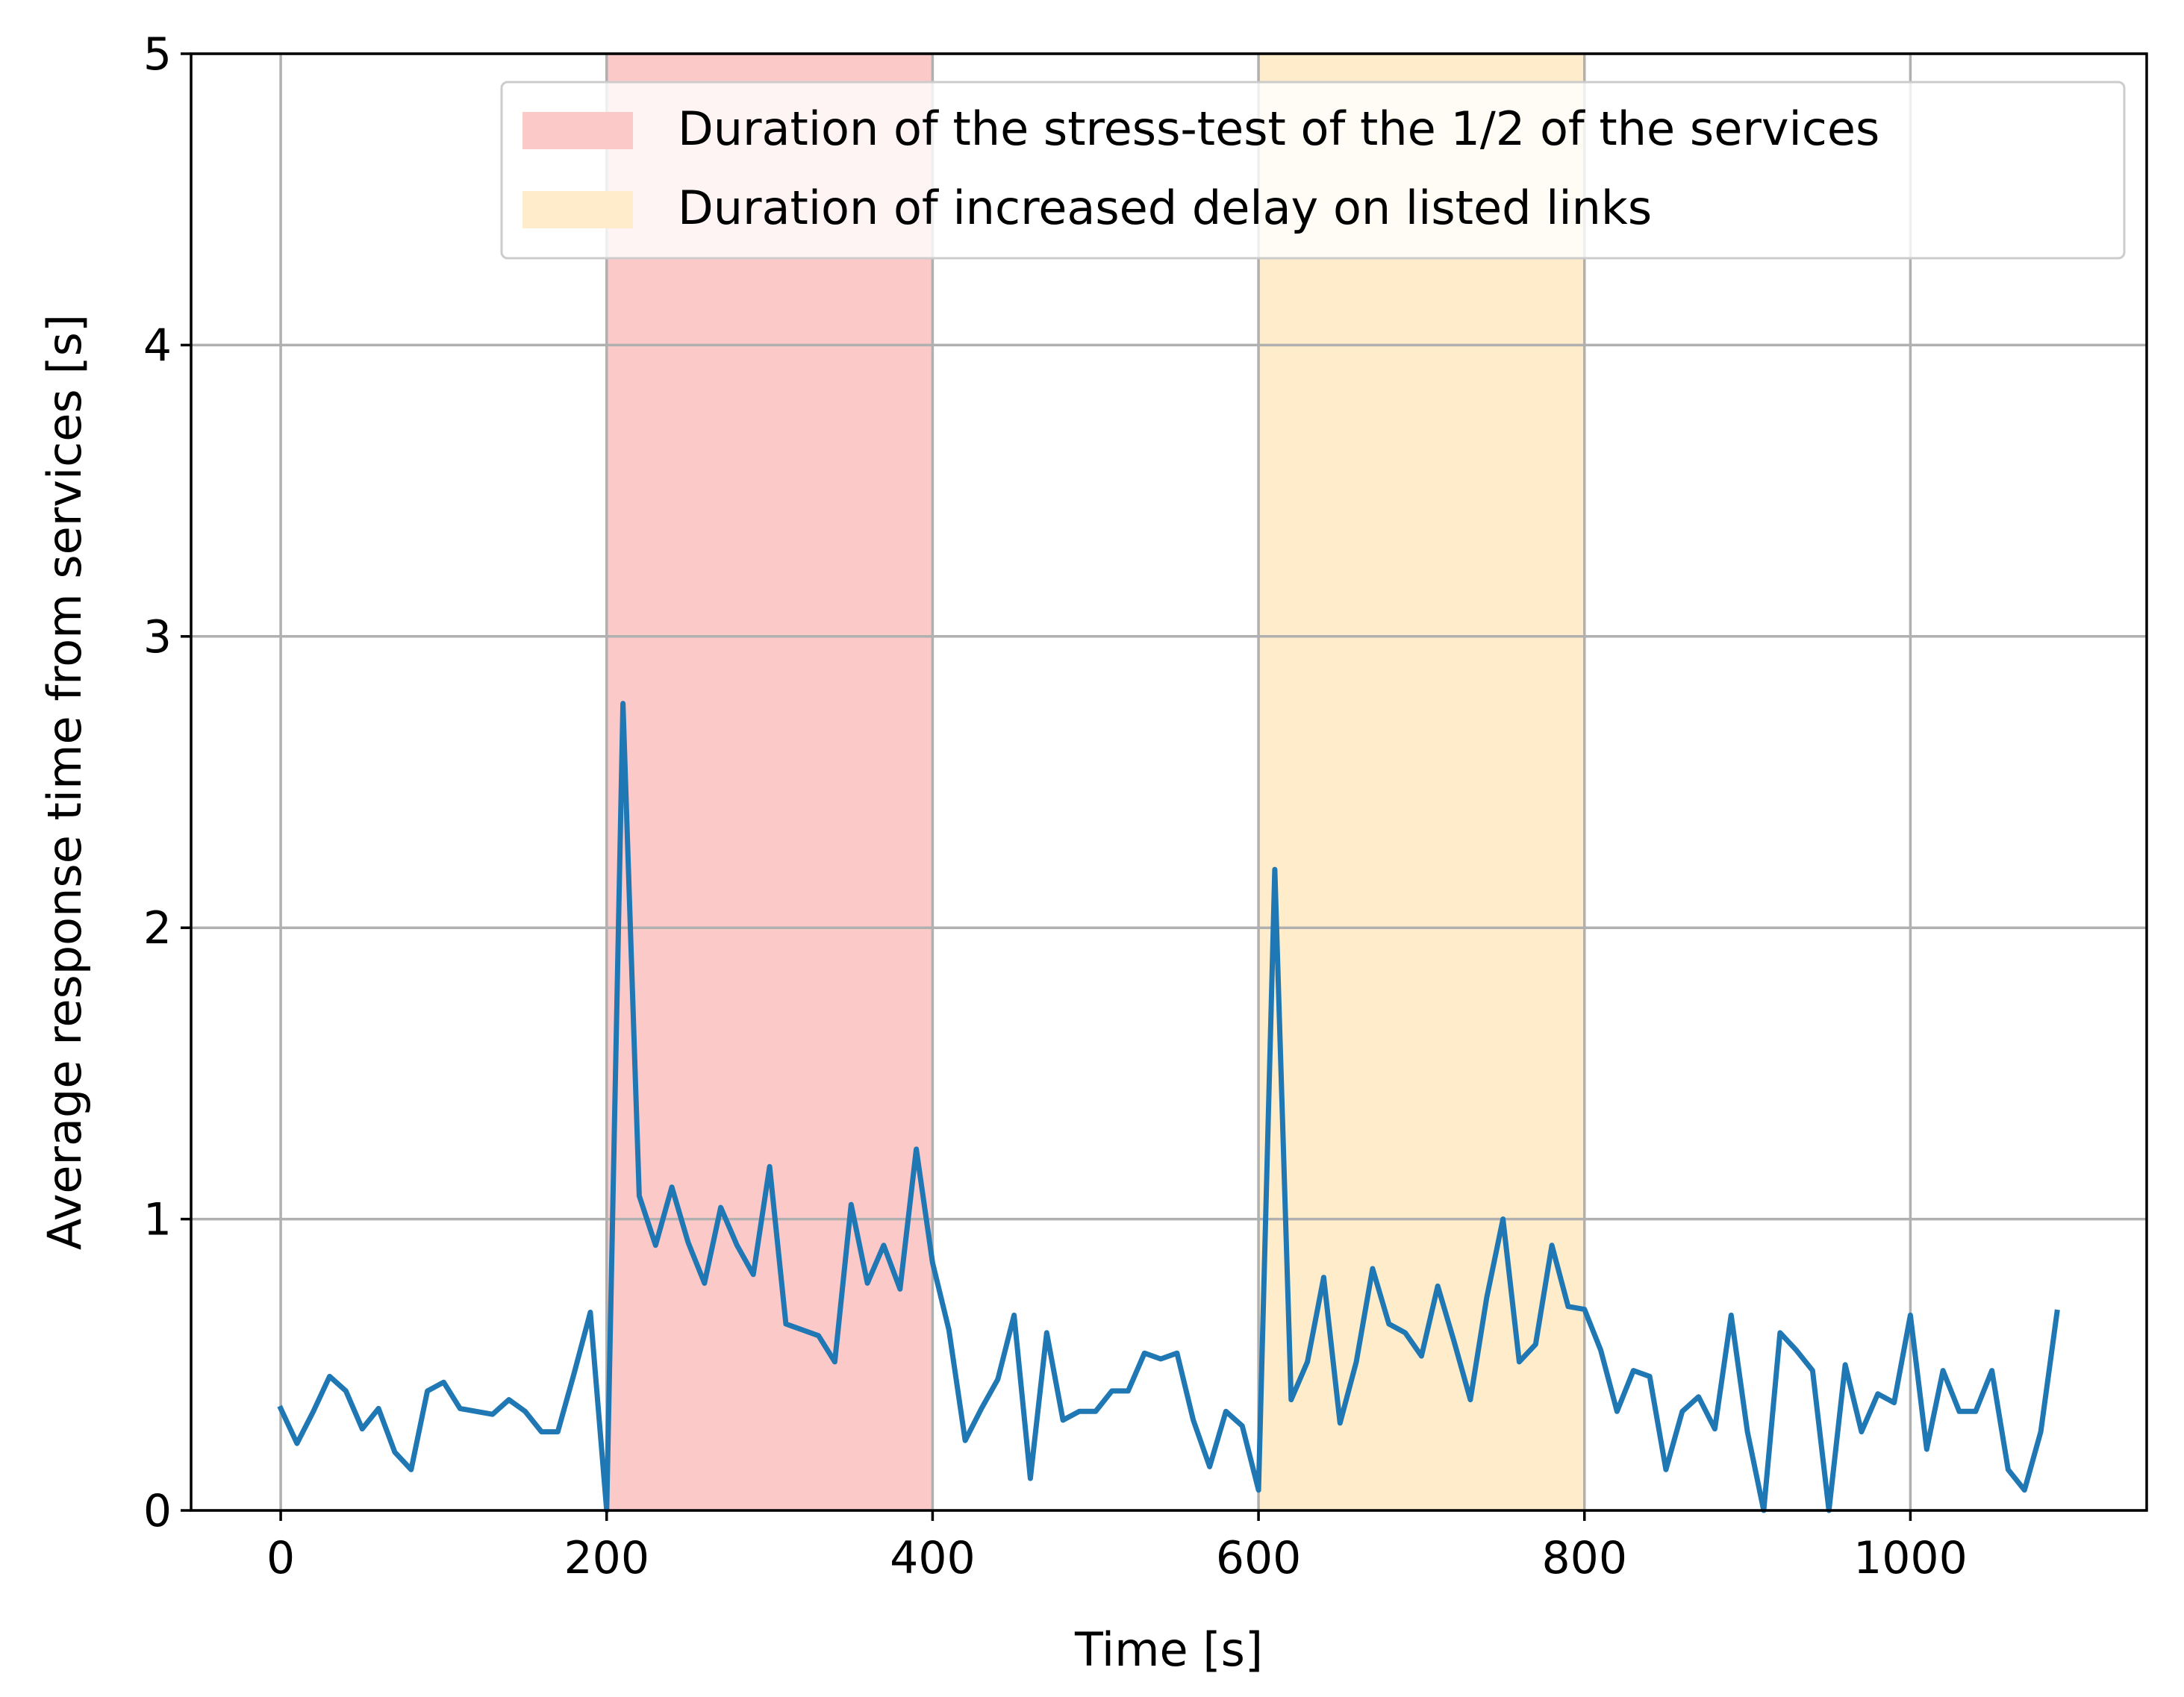  Describe the element at coordinates (1259, 1558) in the screenshot. I see `x-tick-label: 600` at that location.